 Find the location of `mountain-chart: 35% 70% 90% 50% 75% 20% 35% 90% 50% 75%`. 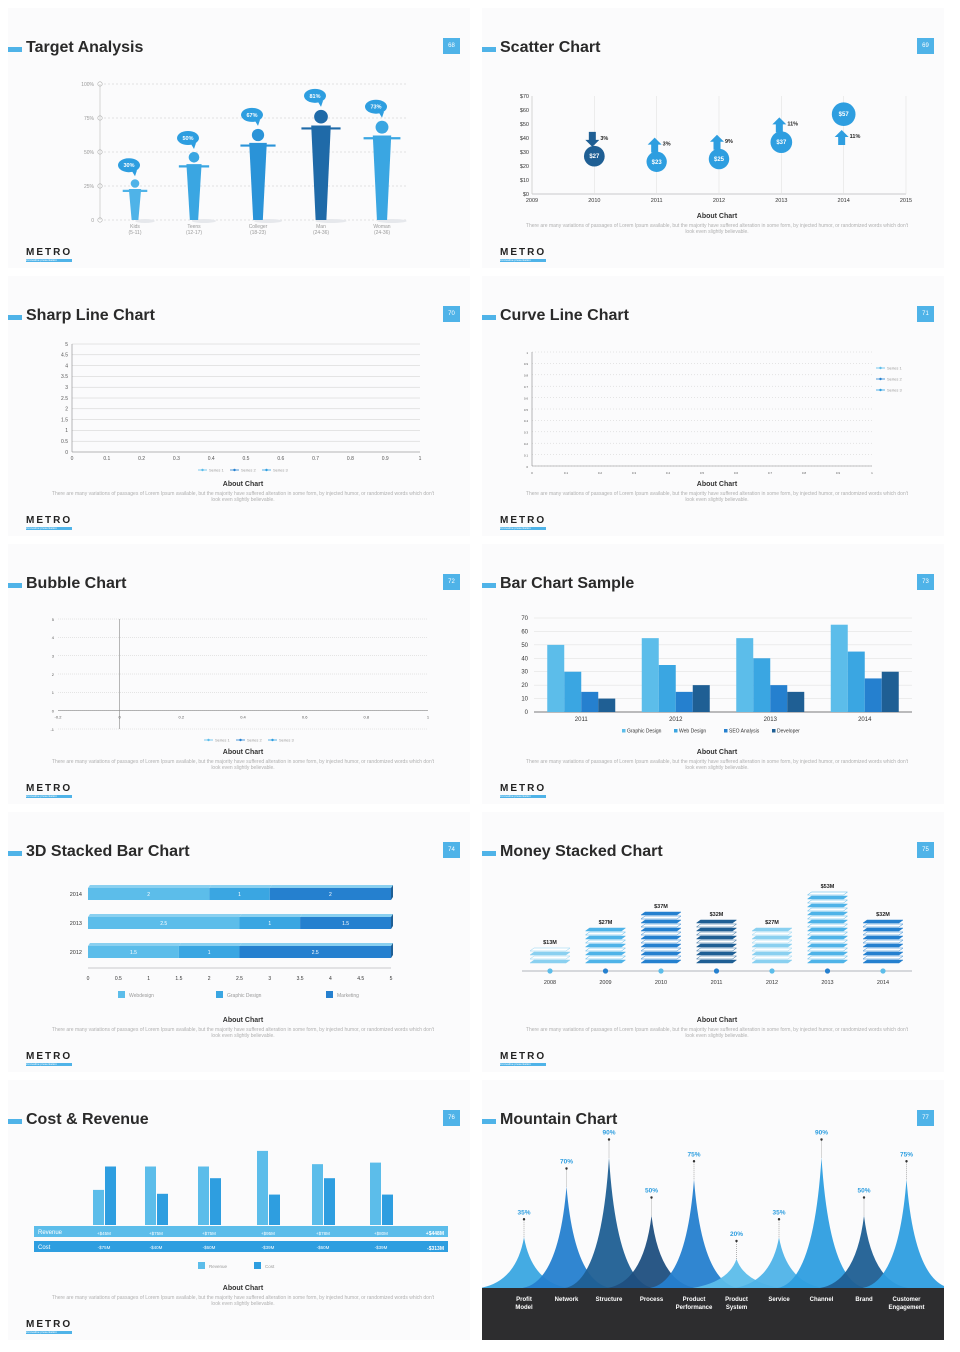

mountain-chart: 35% 70% 90% 50% 75% 20% 35% 90% 50% 75% is located at coordinates (713, 1209).